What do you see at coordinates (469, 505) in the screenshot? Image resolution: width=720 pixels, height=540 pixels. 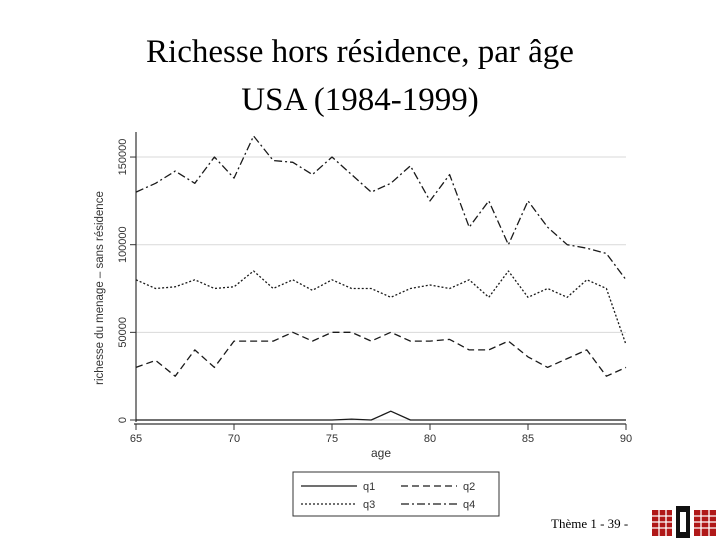 I see `legend-label-q4: q4` at bounding box center [469, 505].